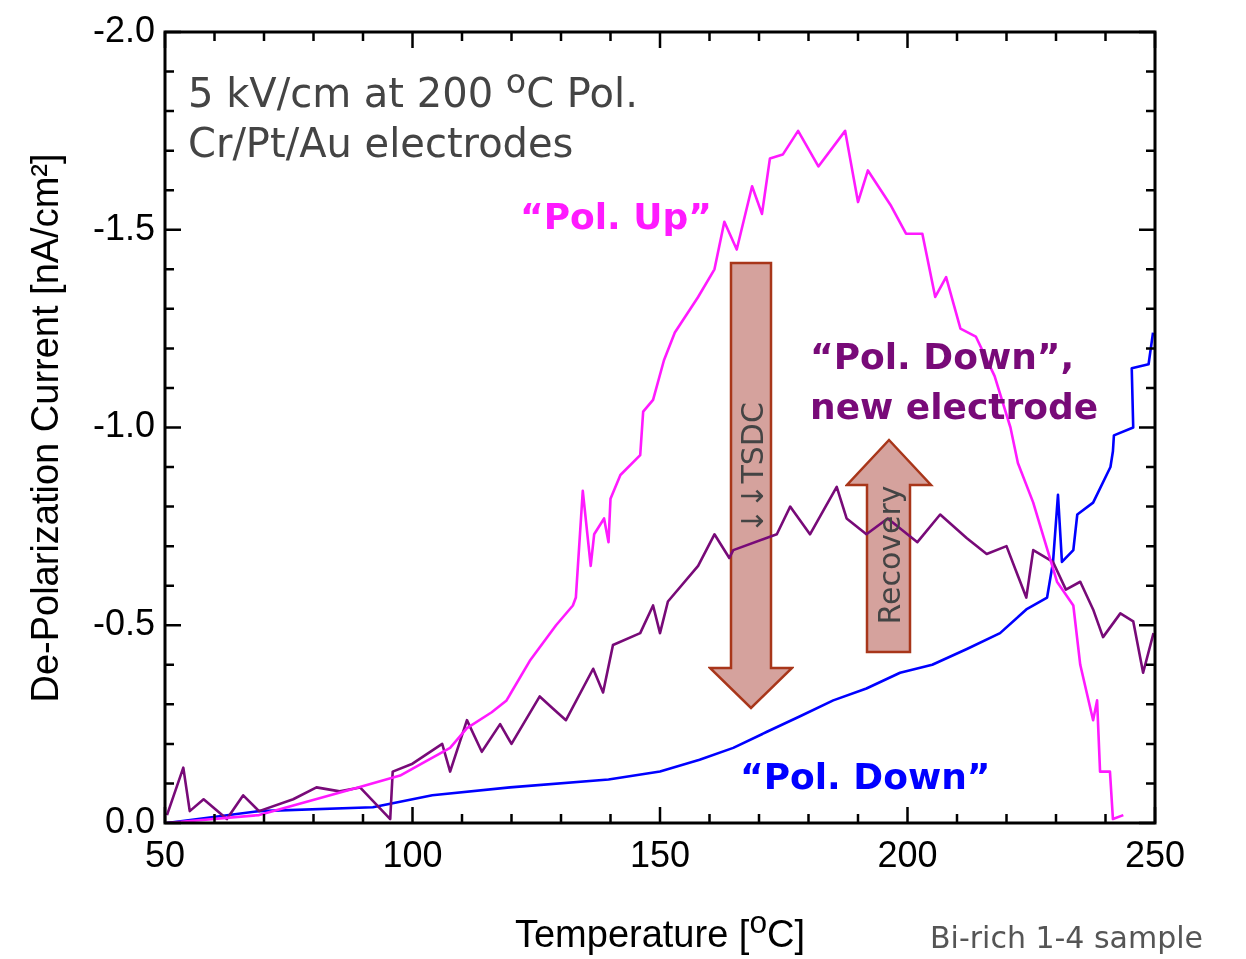 The image size is (1246, 959). What do you see at coordinates (123, 425) in the screenshot?
I see `y-tick-label: -1.0` at bounding box center [123, 425].